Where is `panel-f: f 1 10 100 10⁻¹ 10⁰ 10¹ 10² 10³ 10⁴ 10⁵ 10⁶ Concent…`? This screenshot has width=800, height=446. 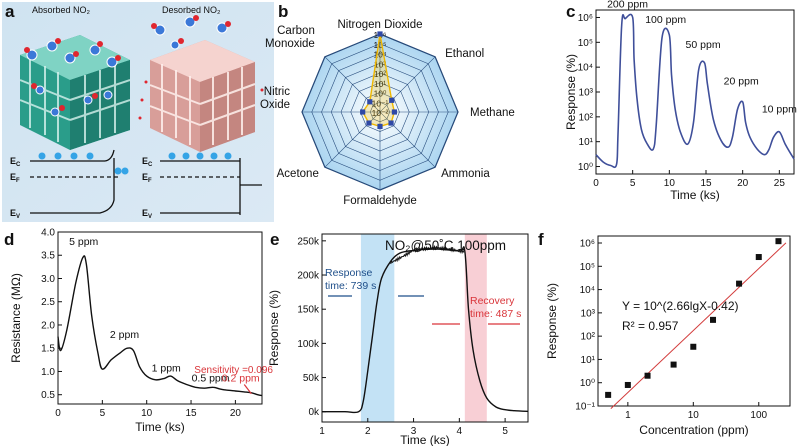 panel-f: f 1 10 100 10⁻¹ 10⁰ 10¹ 10² 10³ 10⁴ 10⁵ 10⁶ Concent… is located at coordinates (664, 333).